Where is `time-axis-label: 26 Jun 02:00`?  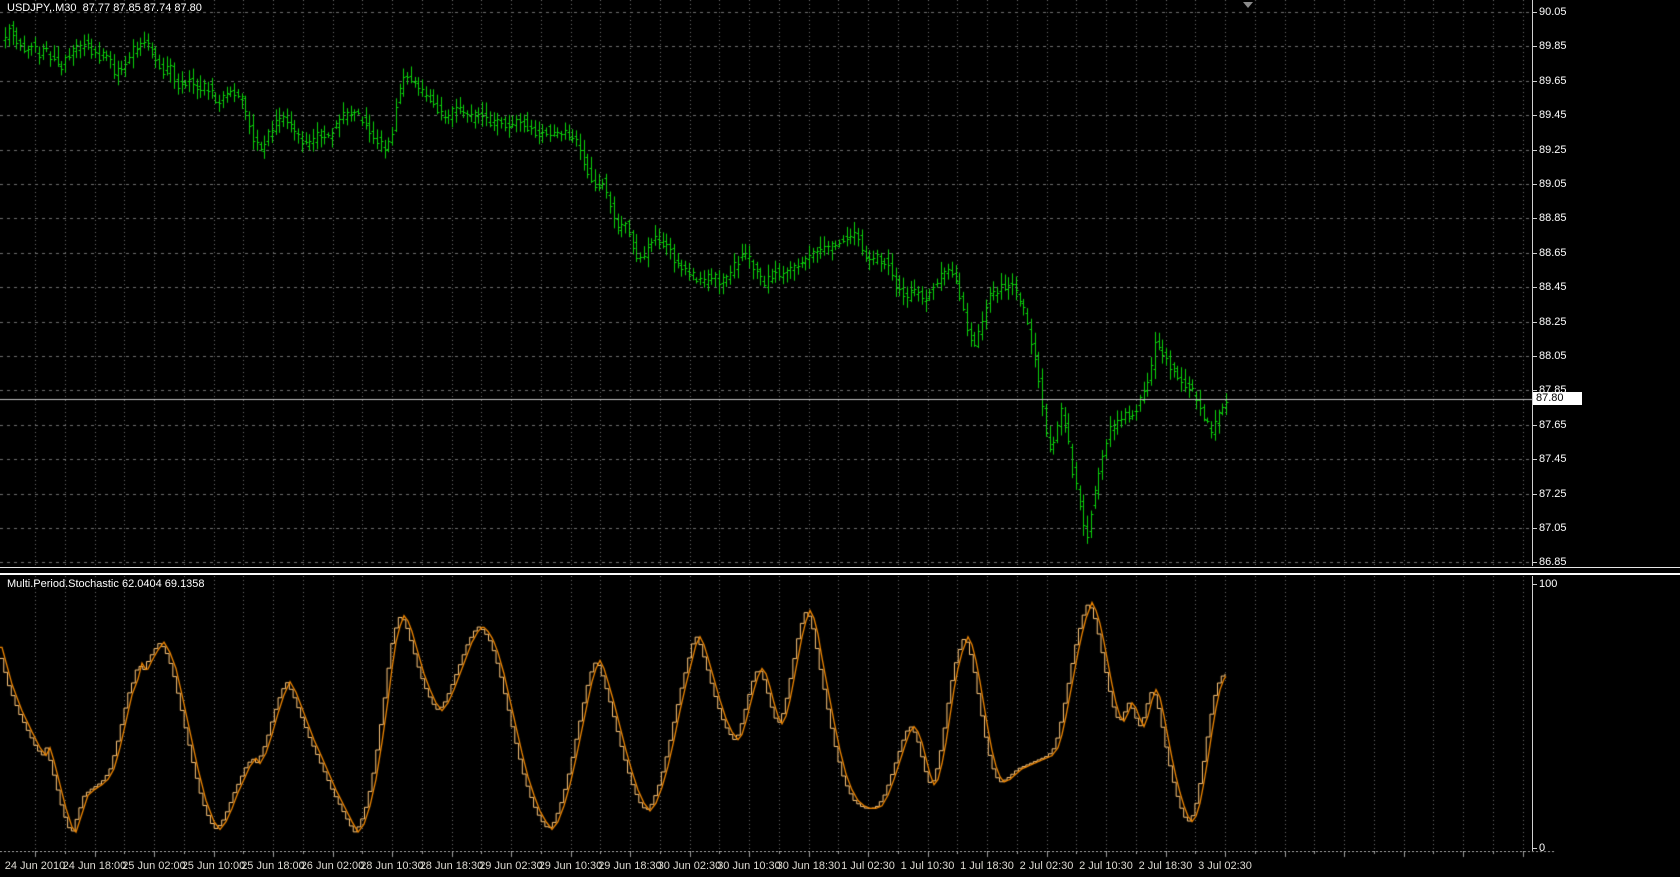
time-axis-label: 26 Jun 02:00 is located at coordinates (332, 866).